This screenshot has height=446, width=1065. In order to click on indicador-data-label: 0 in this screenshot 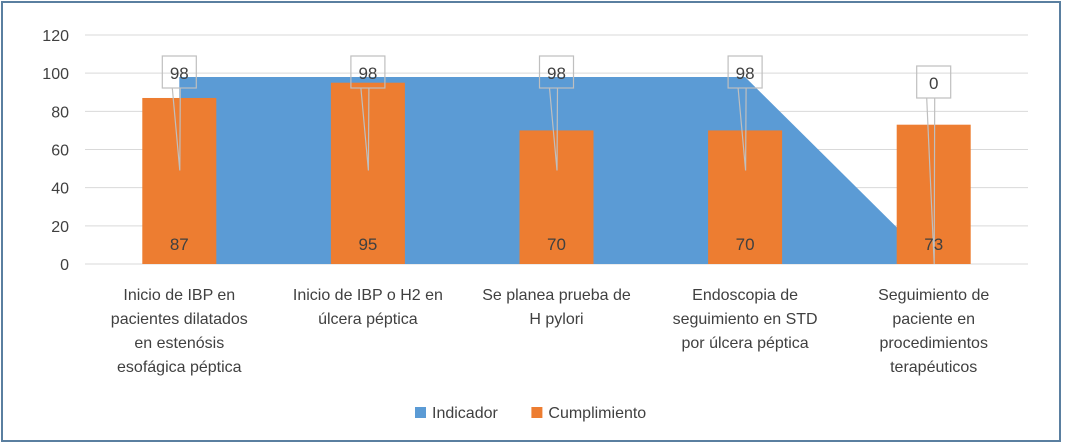, I will do `click(933, 83)`.